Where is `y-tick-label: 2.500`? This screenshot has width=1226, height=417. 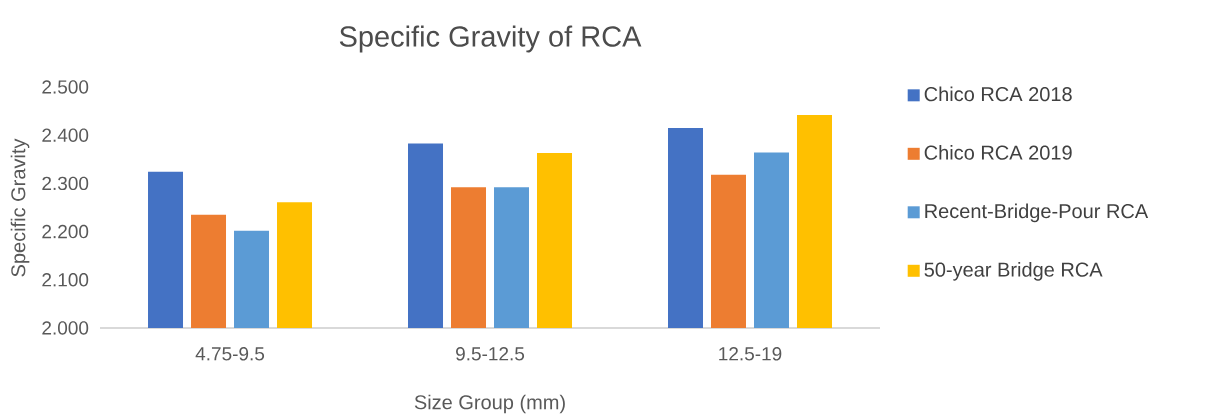
y-tick-label: 2.500 is located at coordinates (65, 87).